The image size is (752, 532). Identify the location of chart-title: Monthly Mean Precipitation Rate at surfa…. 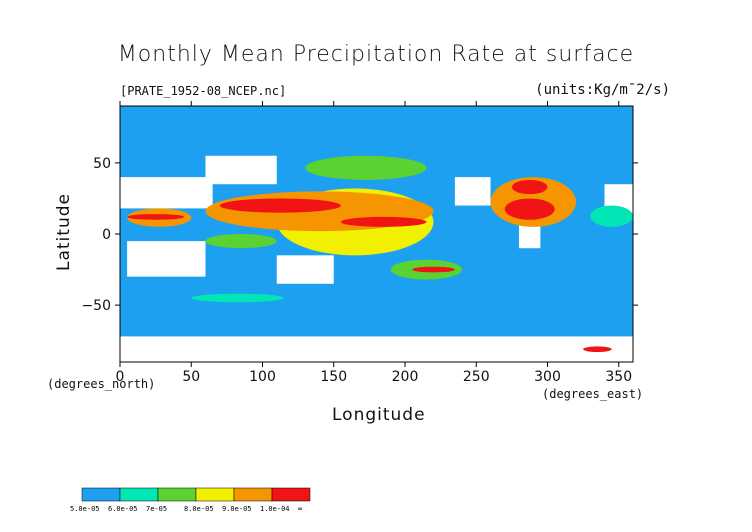
(376, 54).